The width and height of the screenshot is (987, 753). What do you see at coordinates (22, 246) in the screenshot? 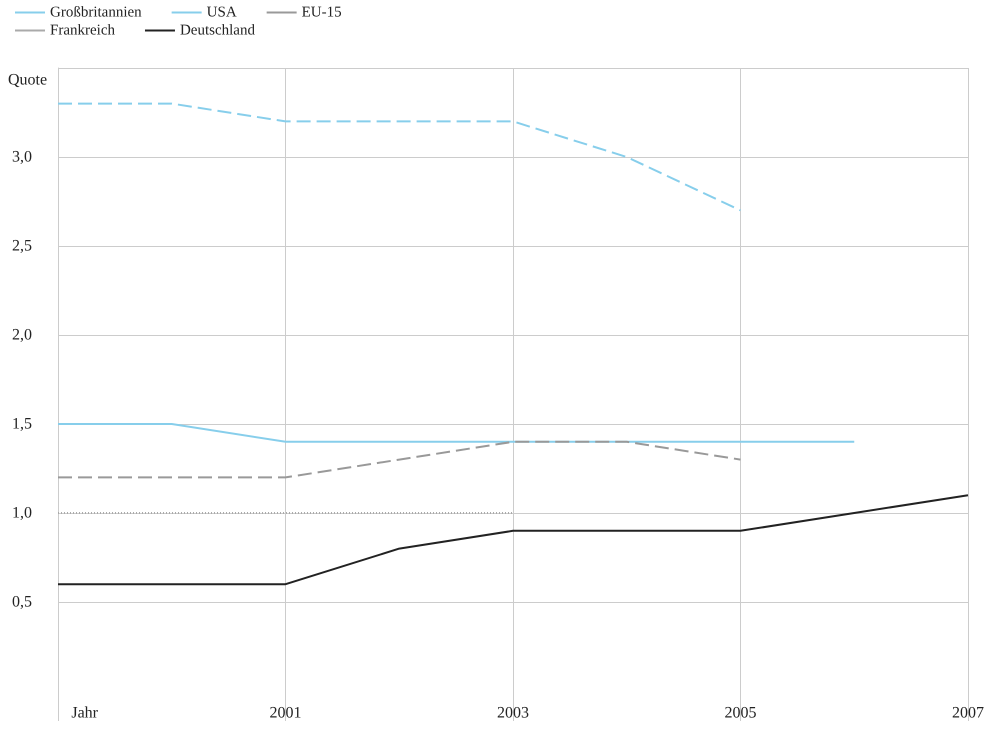
I see `y-tick-label: 2,5` at bounding box center [22, 246].